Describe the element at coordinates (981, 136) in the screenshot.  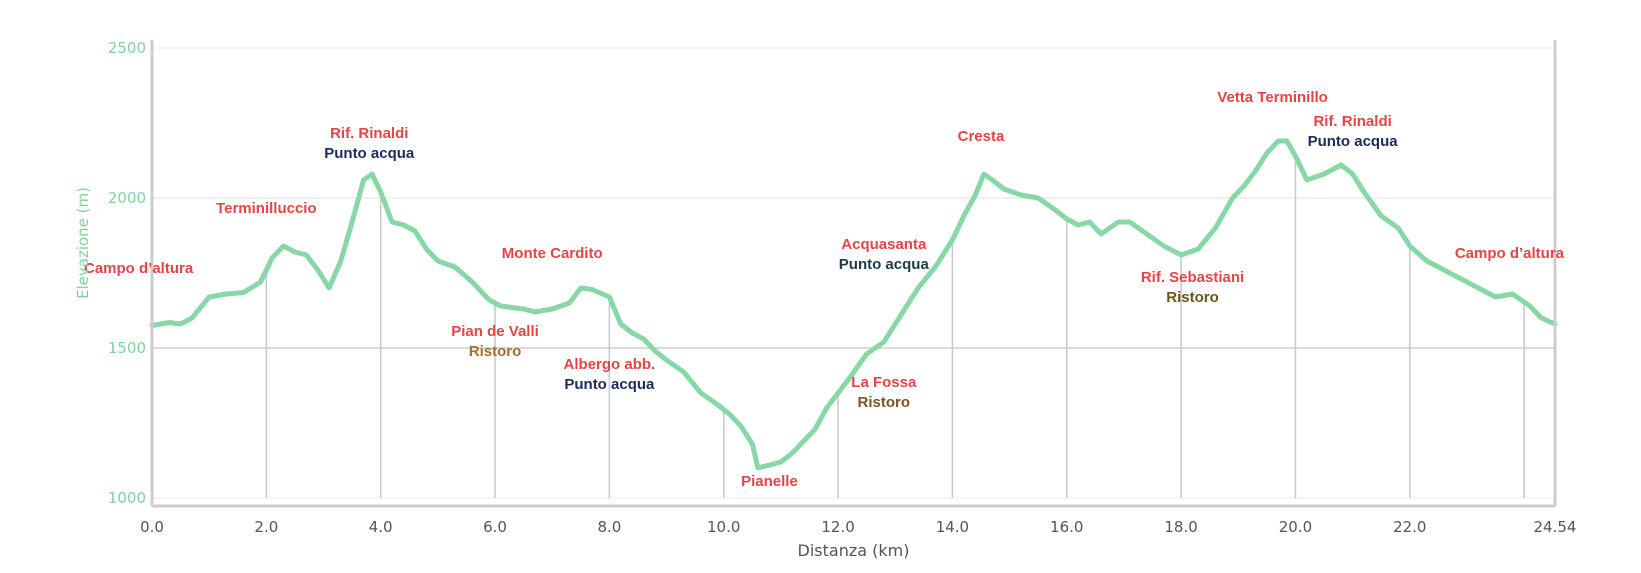
I see `waypoint-name: Cresta` at that location.